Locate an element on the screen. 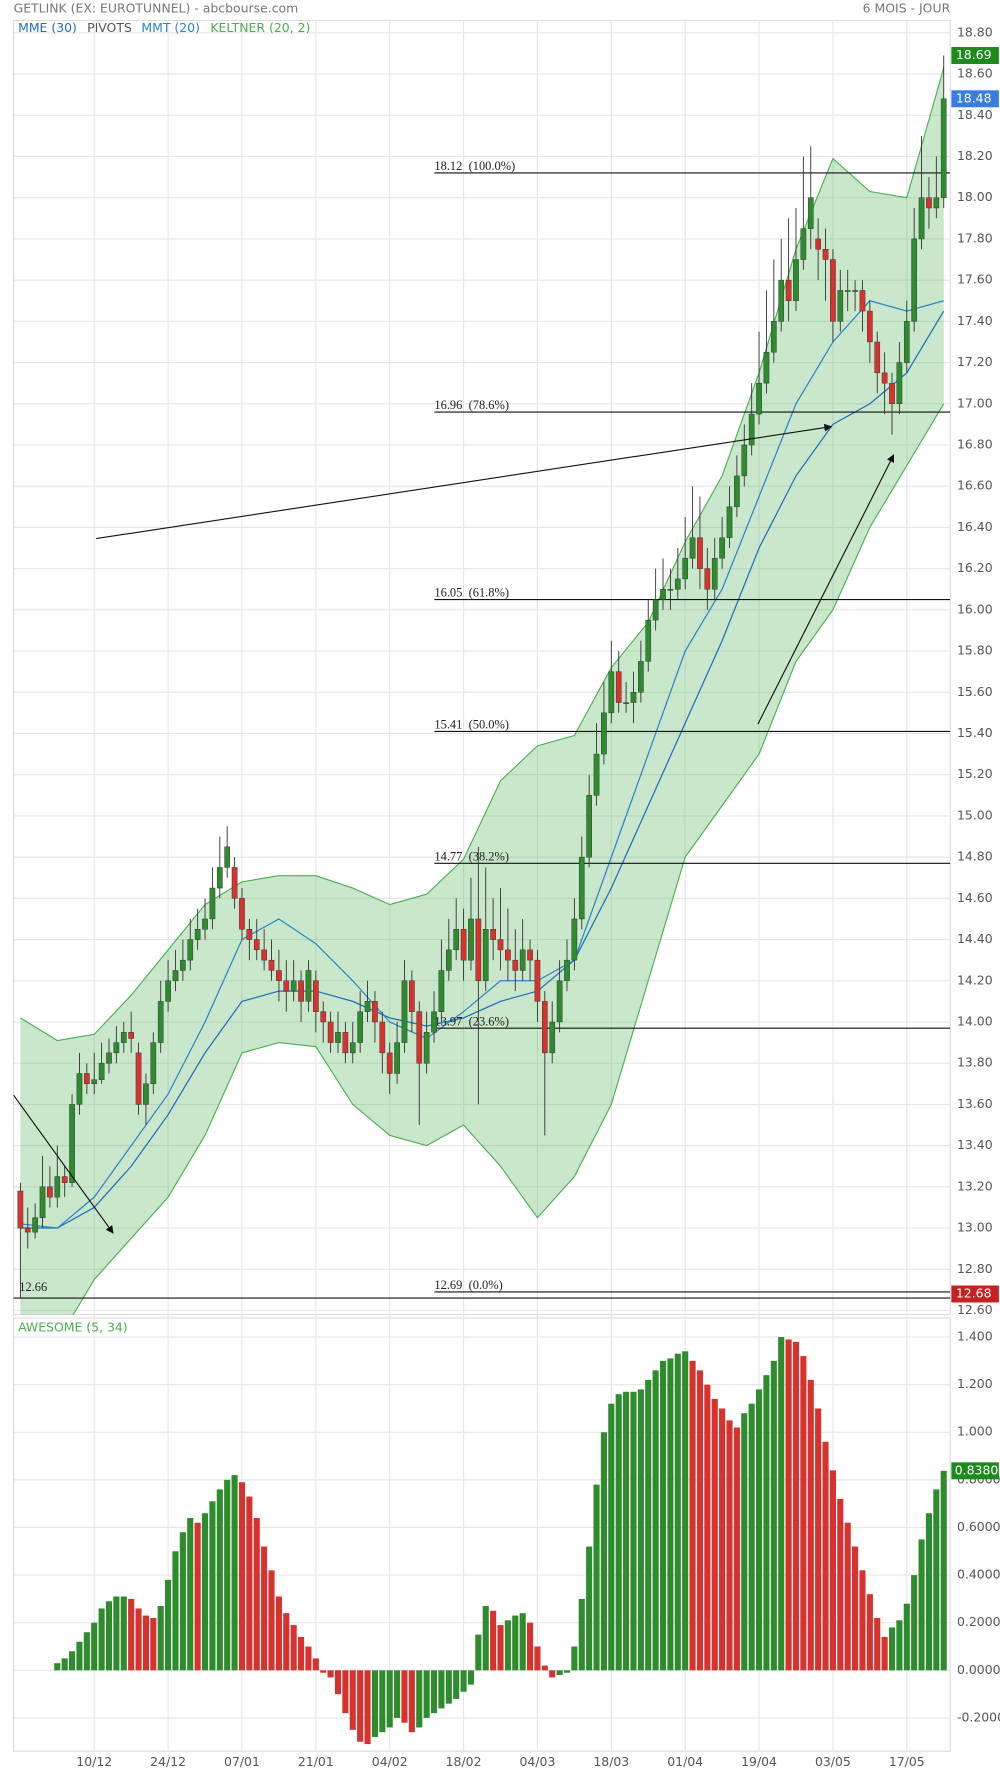 Image resolution: width=1000 pixels, height=1774 pixels. y-tick-label: 17.00 is located at coordinates (975, 402).